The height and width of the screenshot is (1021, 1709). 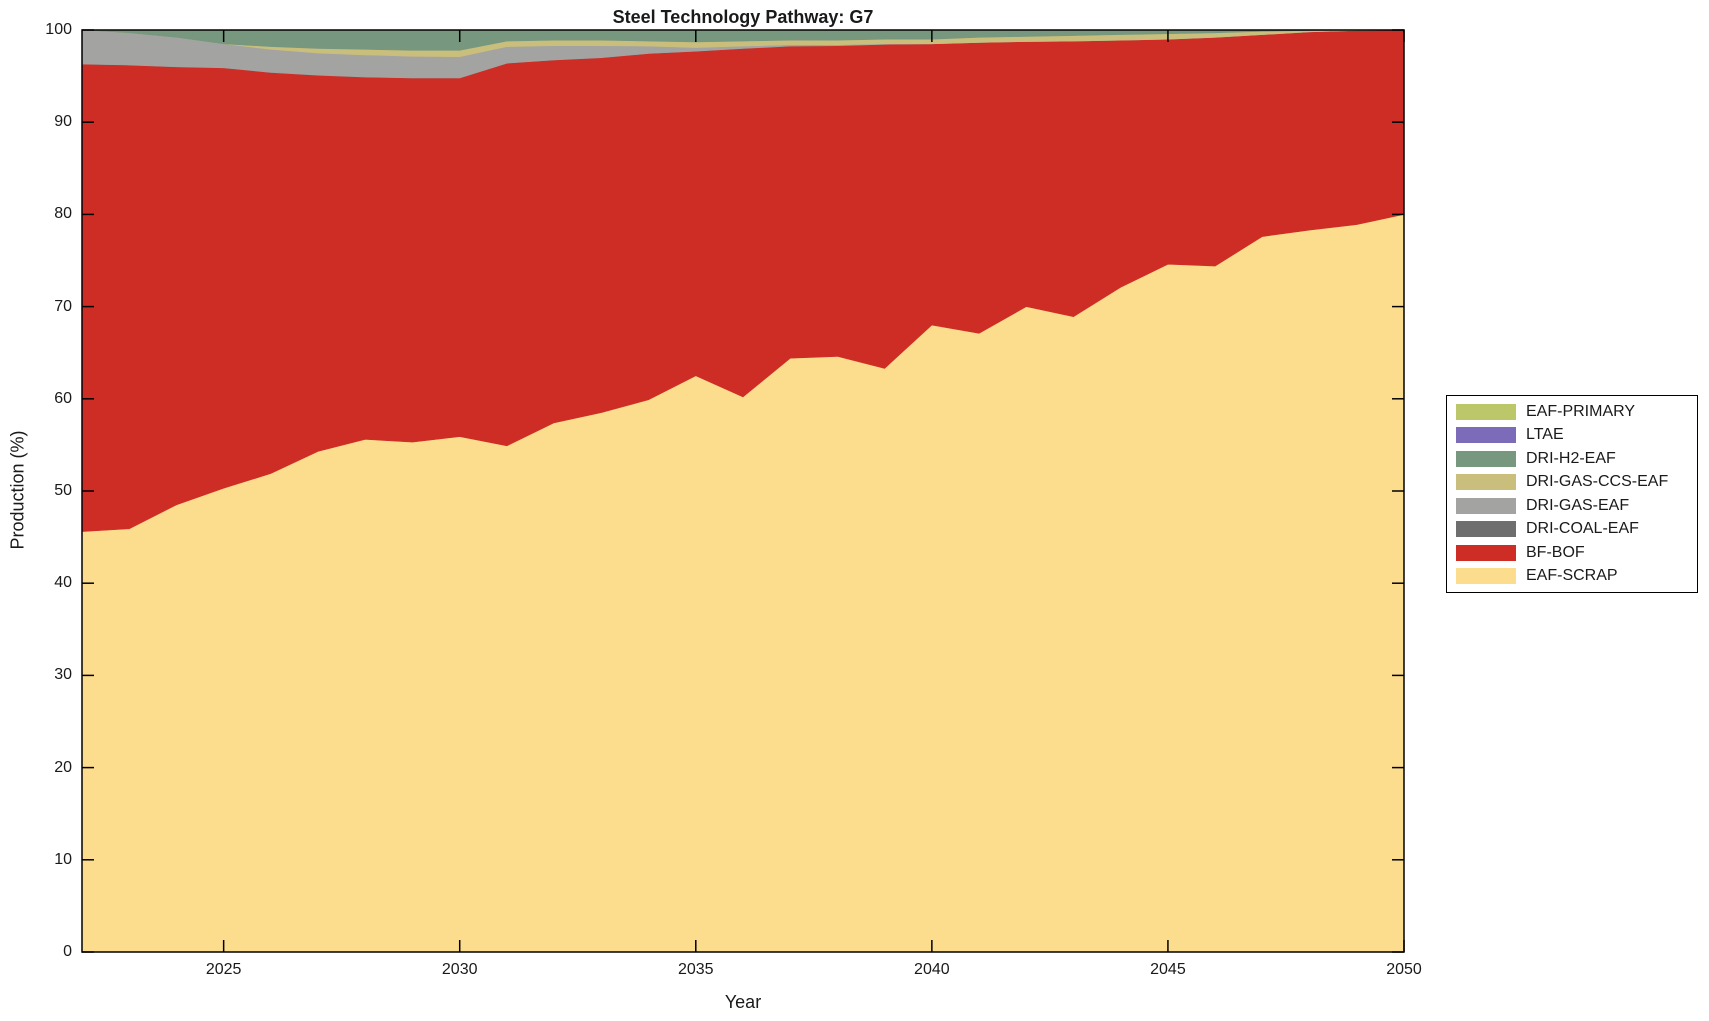 I want to click on y-tick-label-0: 0, so click(x=67, y=951).